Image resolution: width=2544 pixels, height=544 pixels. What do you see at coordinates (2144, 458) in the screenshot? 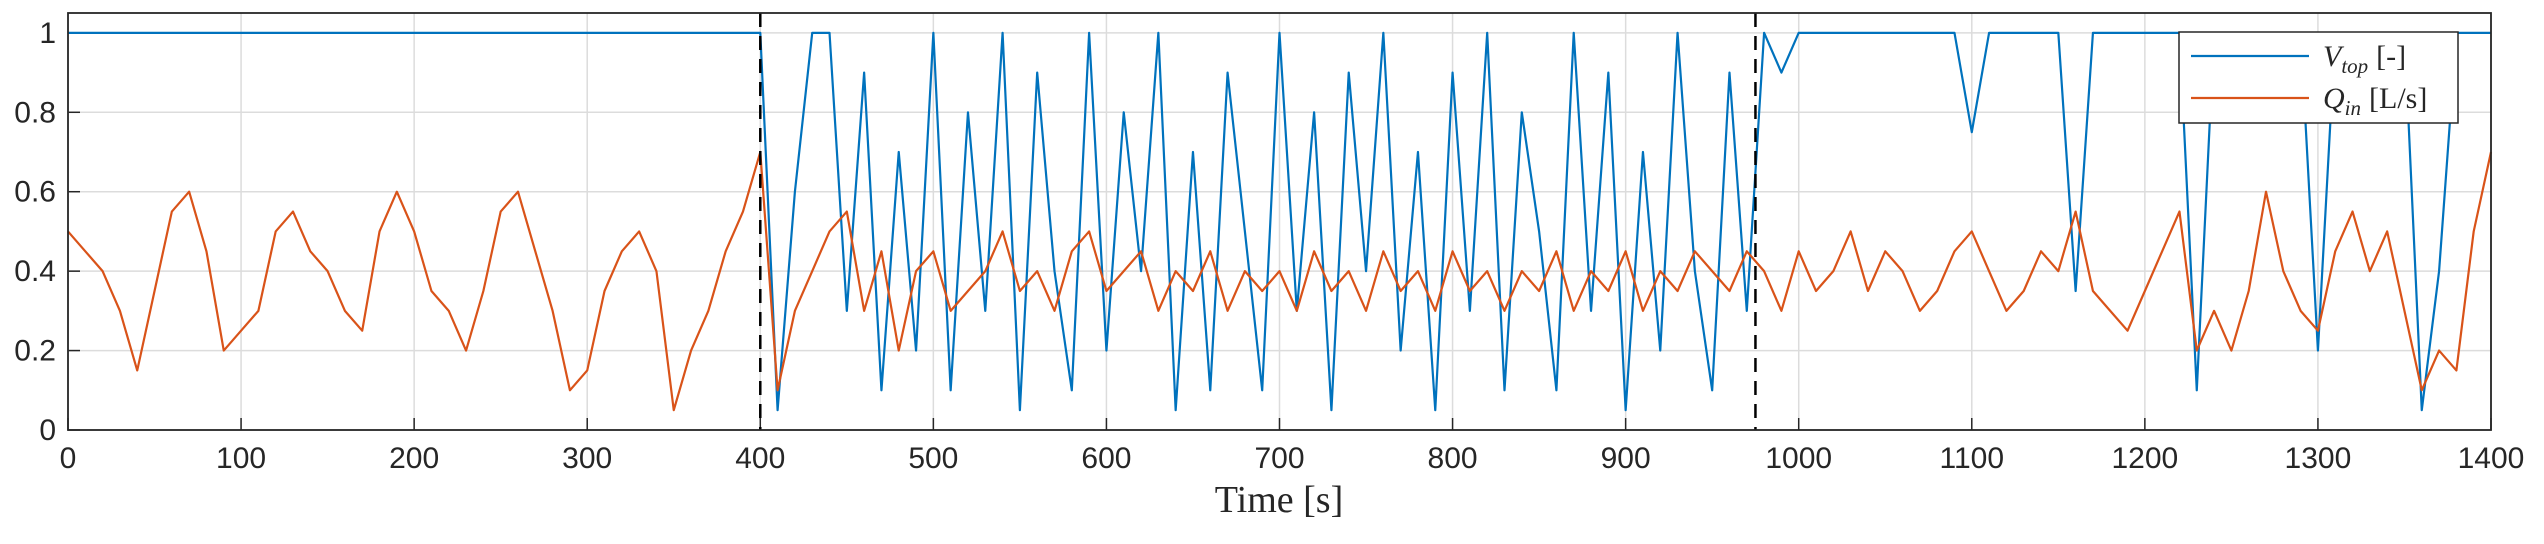
I see `x-tick-label: 1200` at bounding box center [2144, 458].